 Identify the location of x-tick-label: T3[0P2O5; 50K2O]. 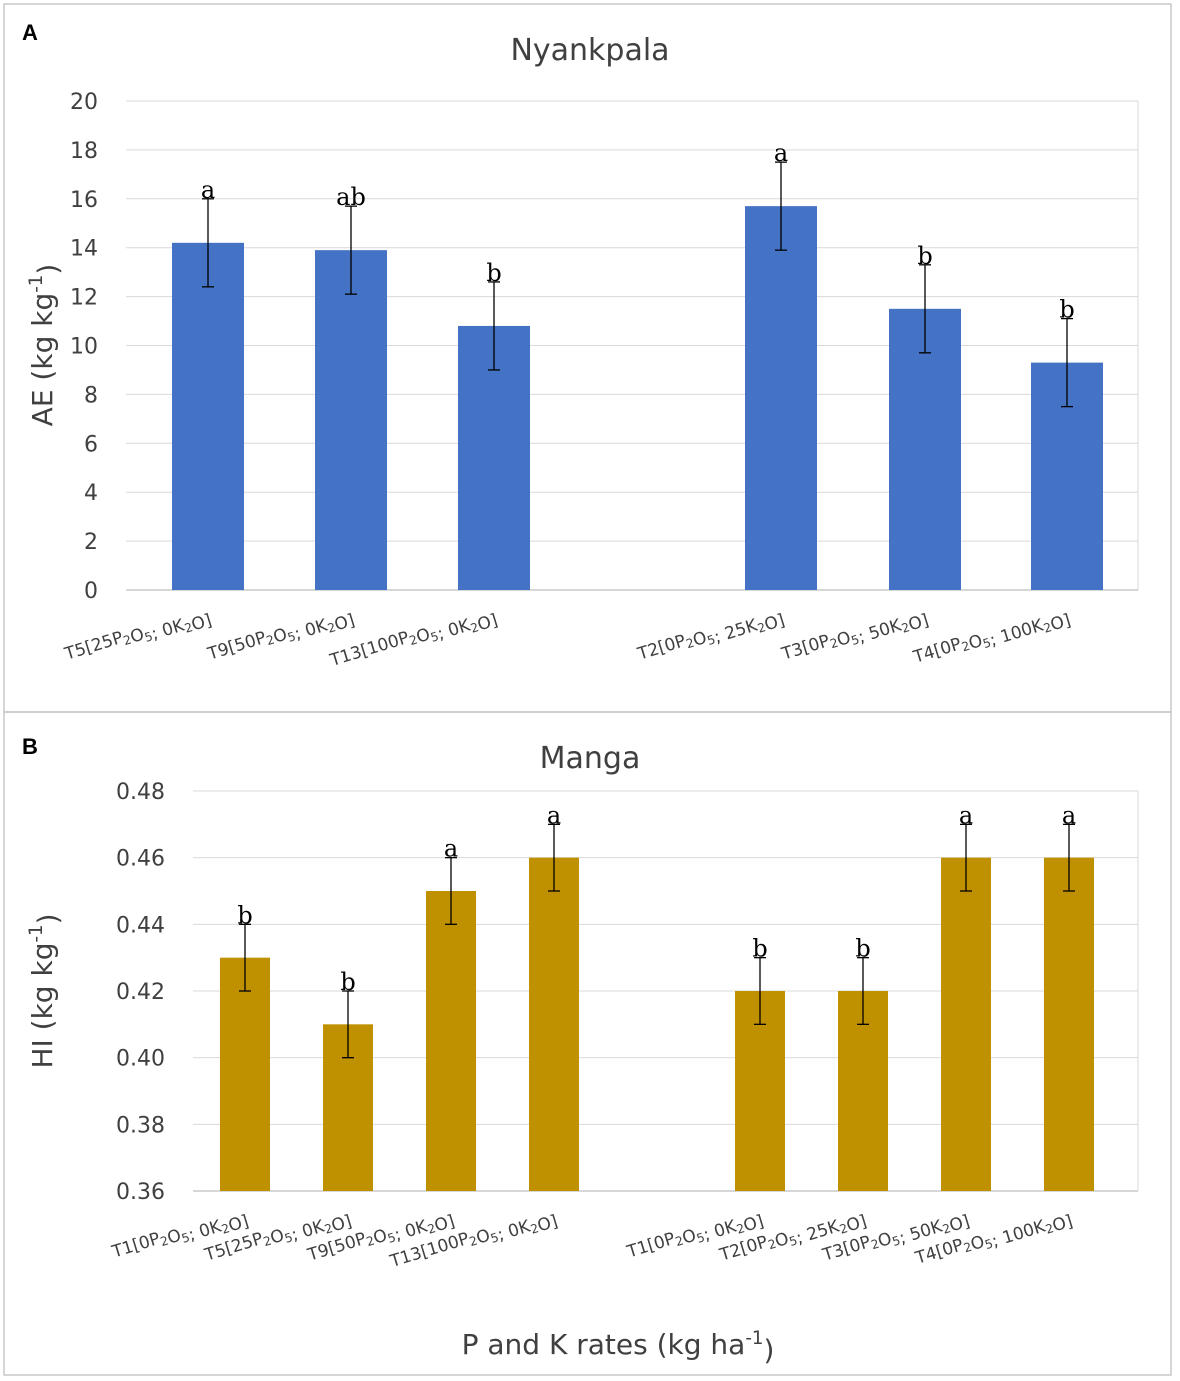
(855, 638).